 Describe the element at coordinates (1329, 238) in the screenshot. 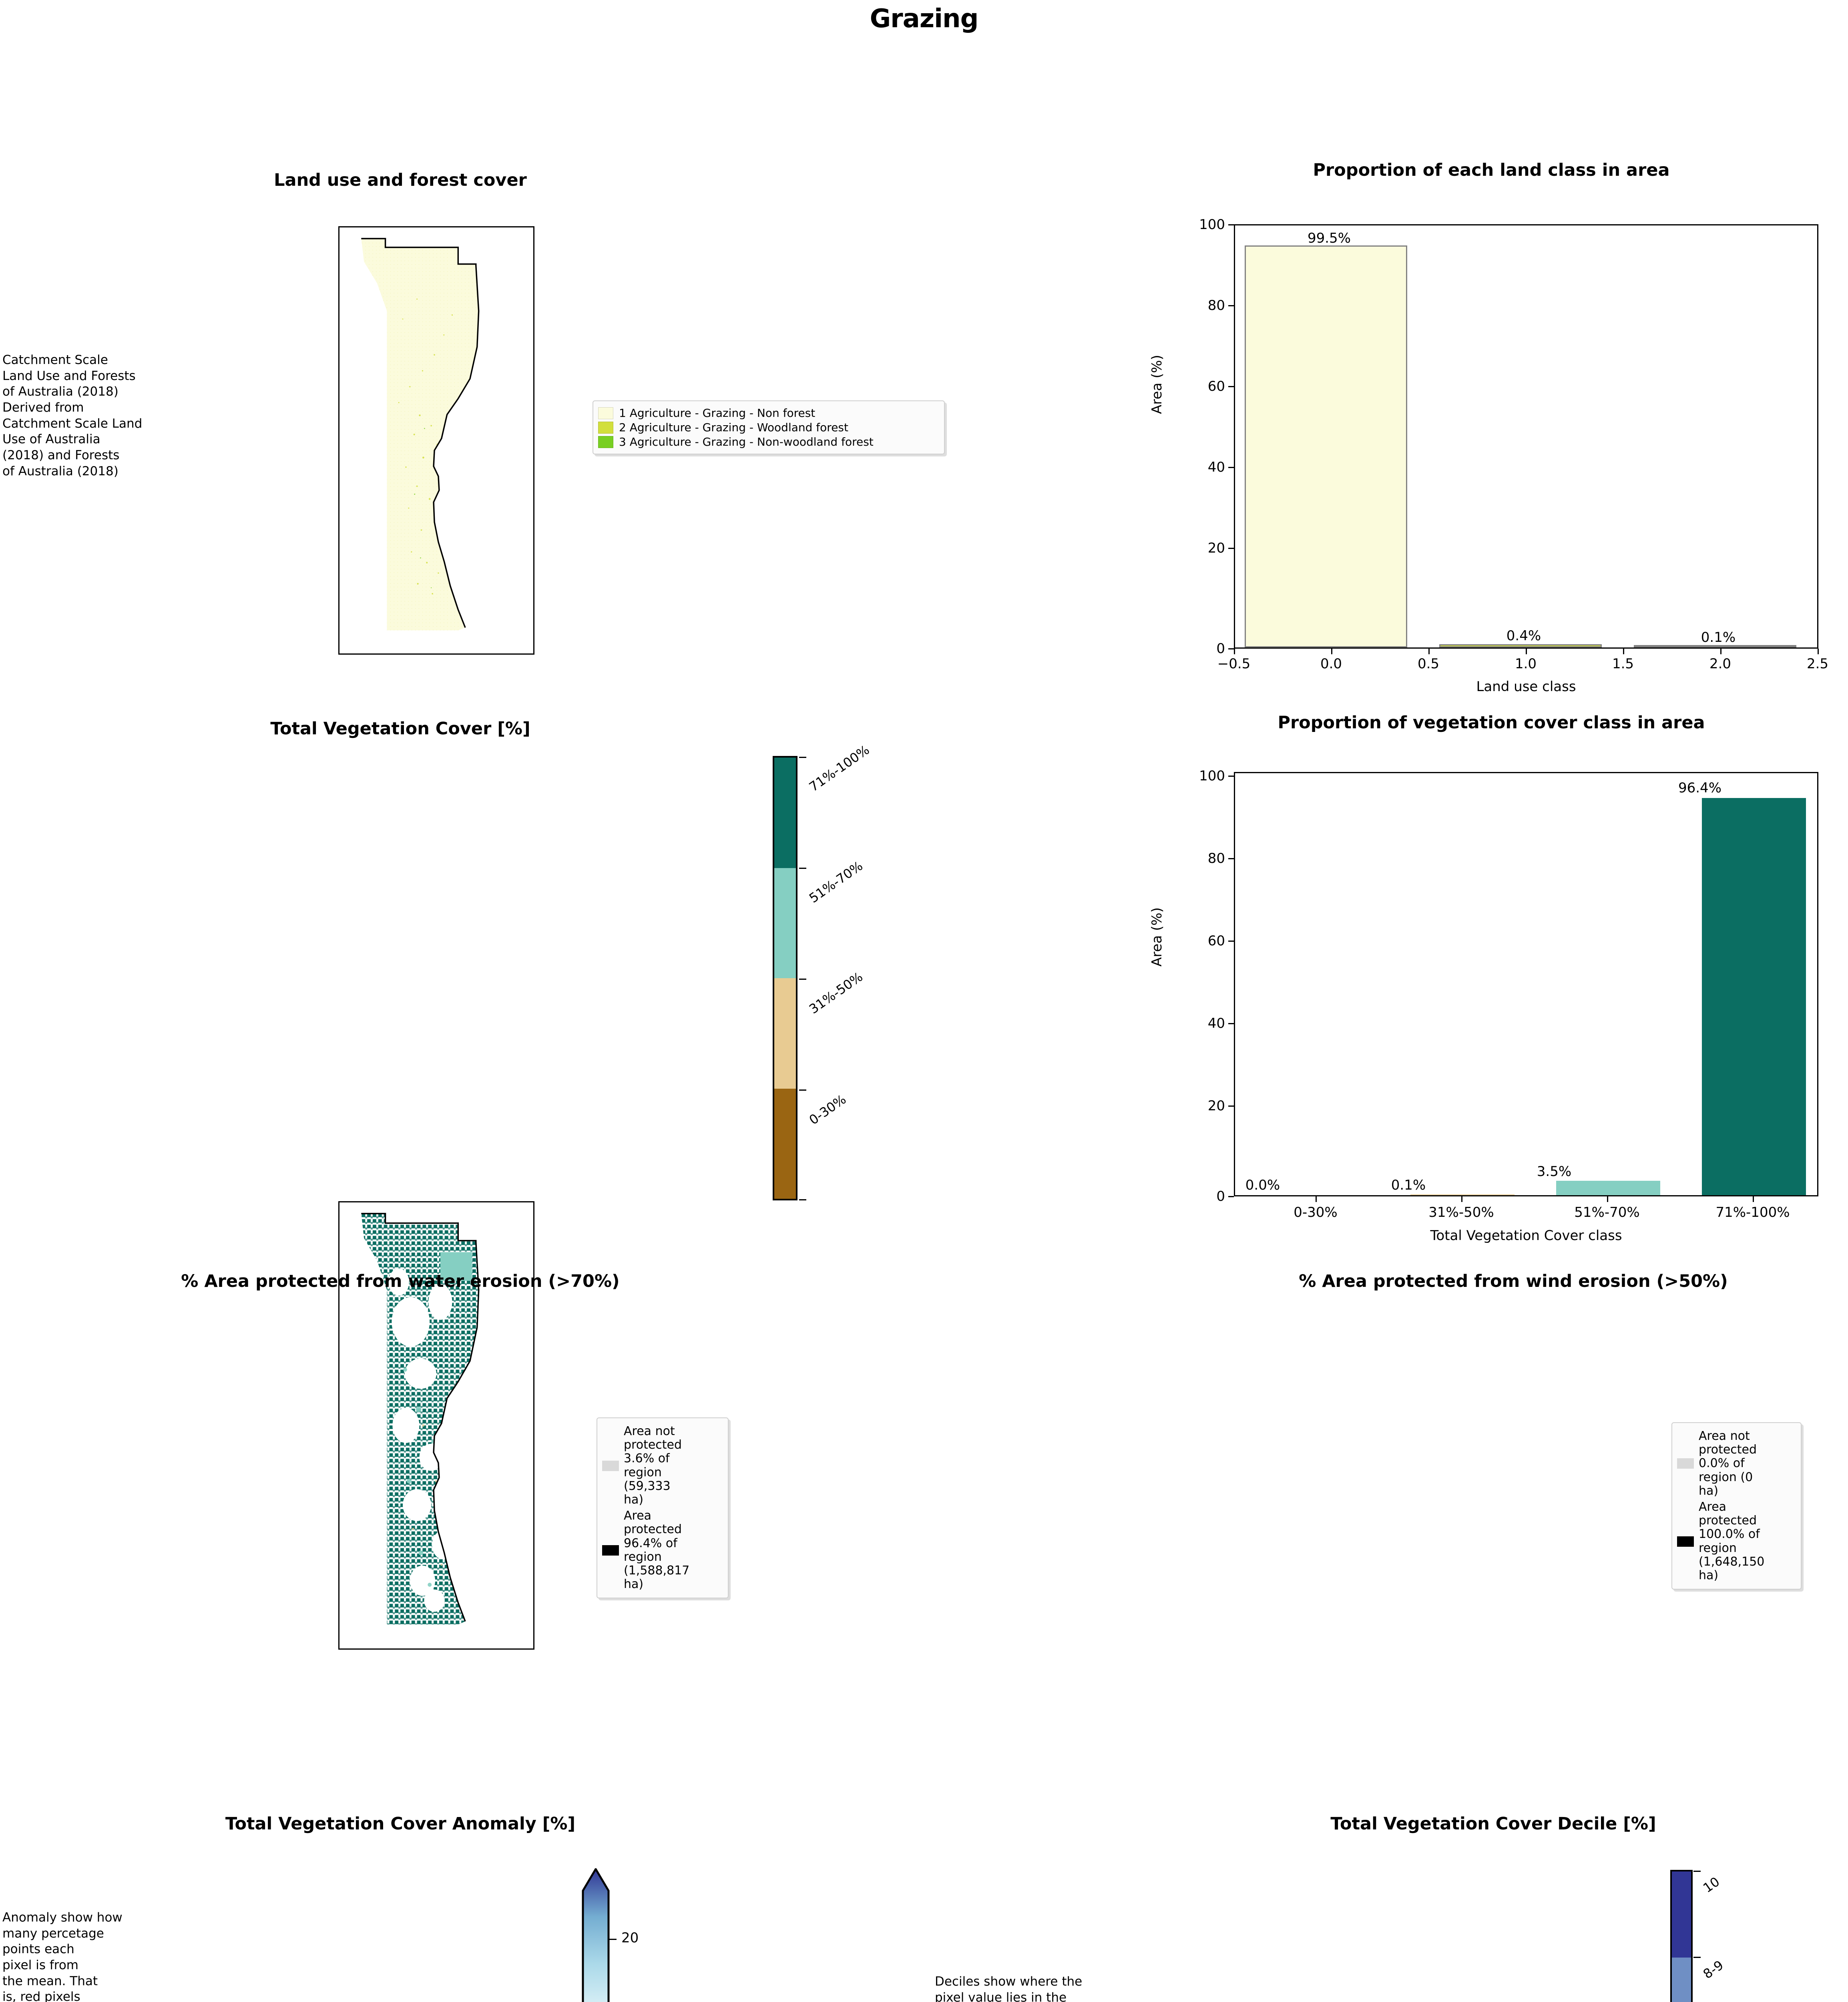

I see `bar-value-label-0: 99.5%` at that location.